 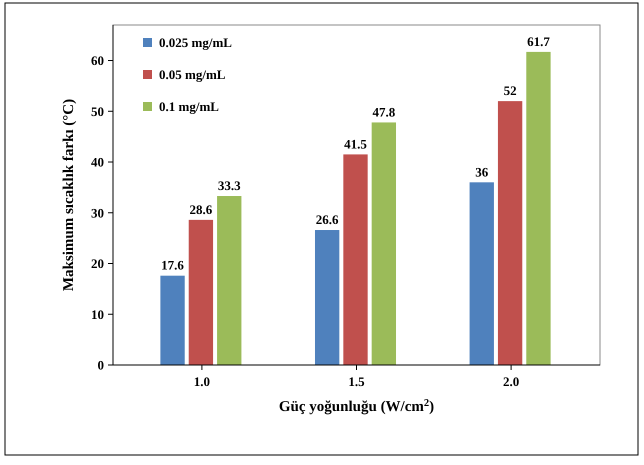 I want to click on data-label: 36, so click(x=482, y=172).